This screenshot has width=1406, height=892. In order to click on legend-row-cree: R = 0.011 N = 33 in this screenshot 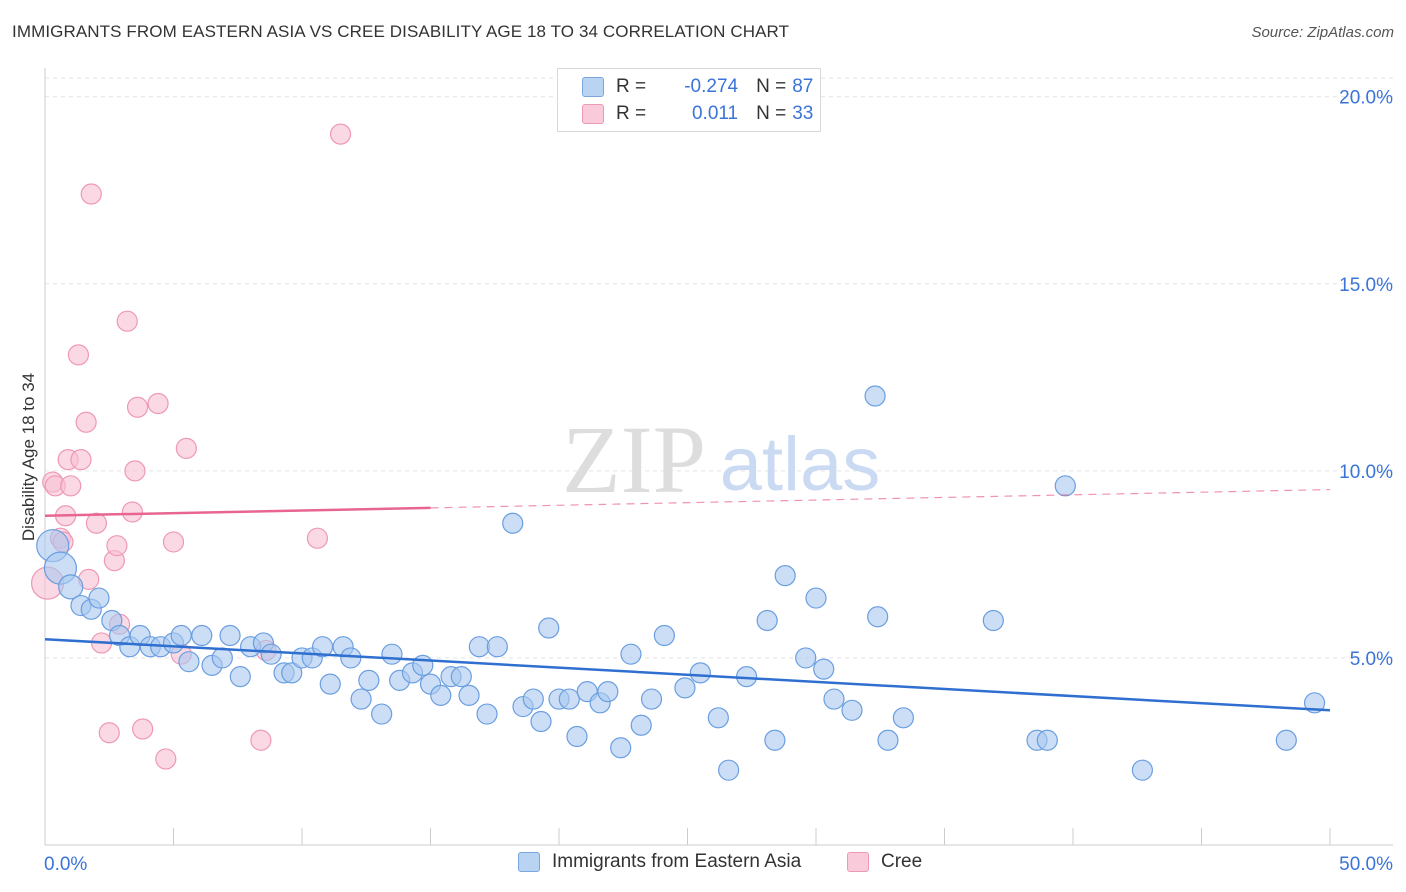, I will do `click(697, 114)`.